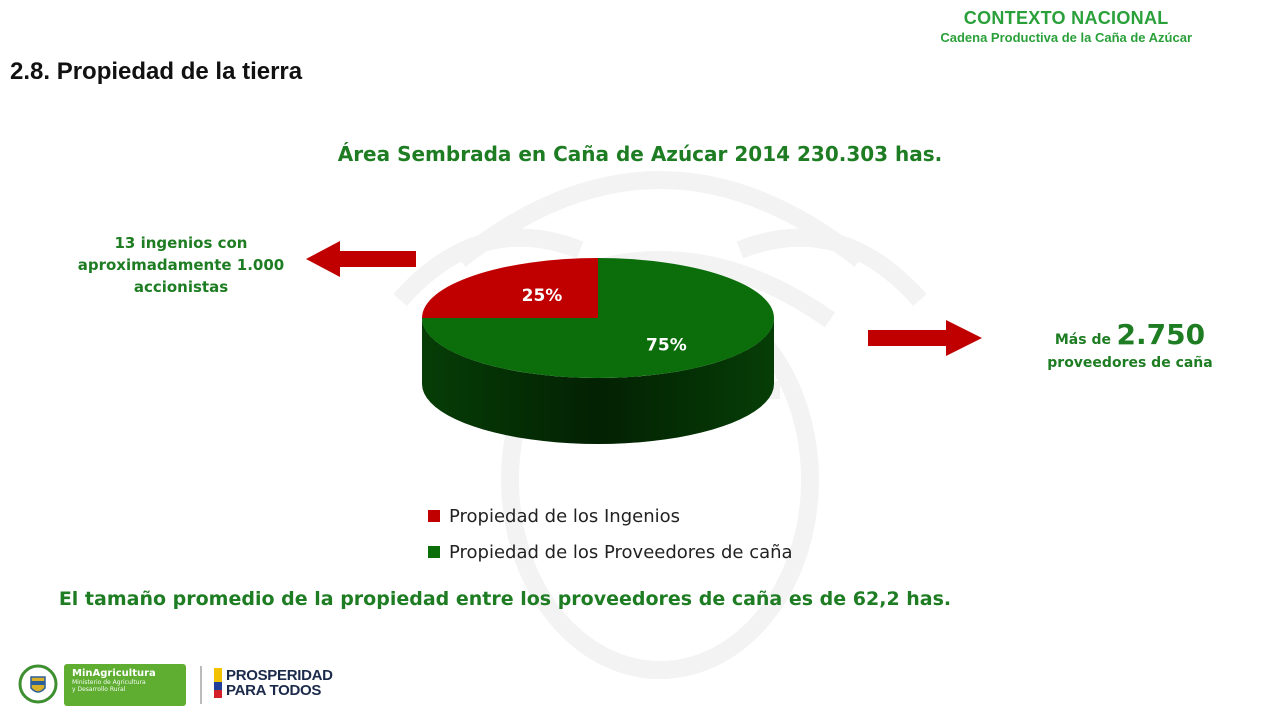 This screenshot has height=720, width=1280. I want to click on ingenios-note-line3: accionistas, so click(181, 287).